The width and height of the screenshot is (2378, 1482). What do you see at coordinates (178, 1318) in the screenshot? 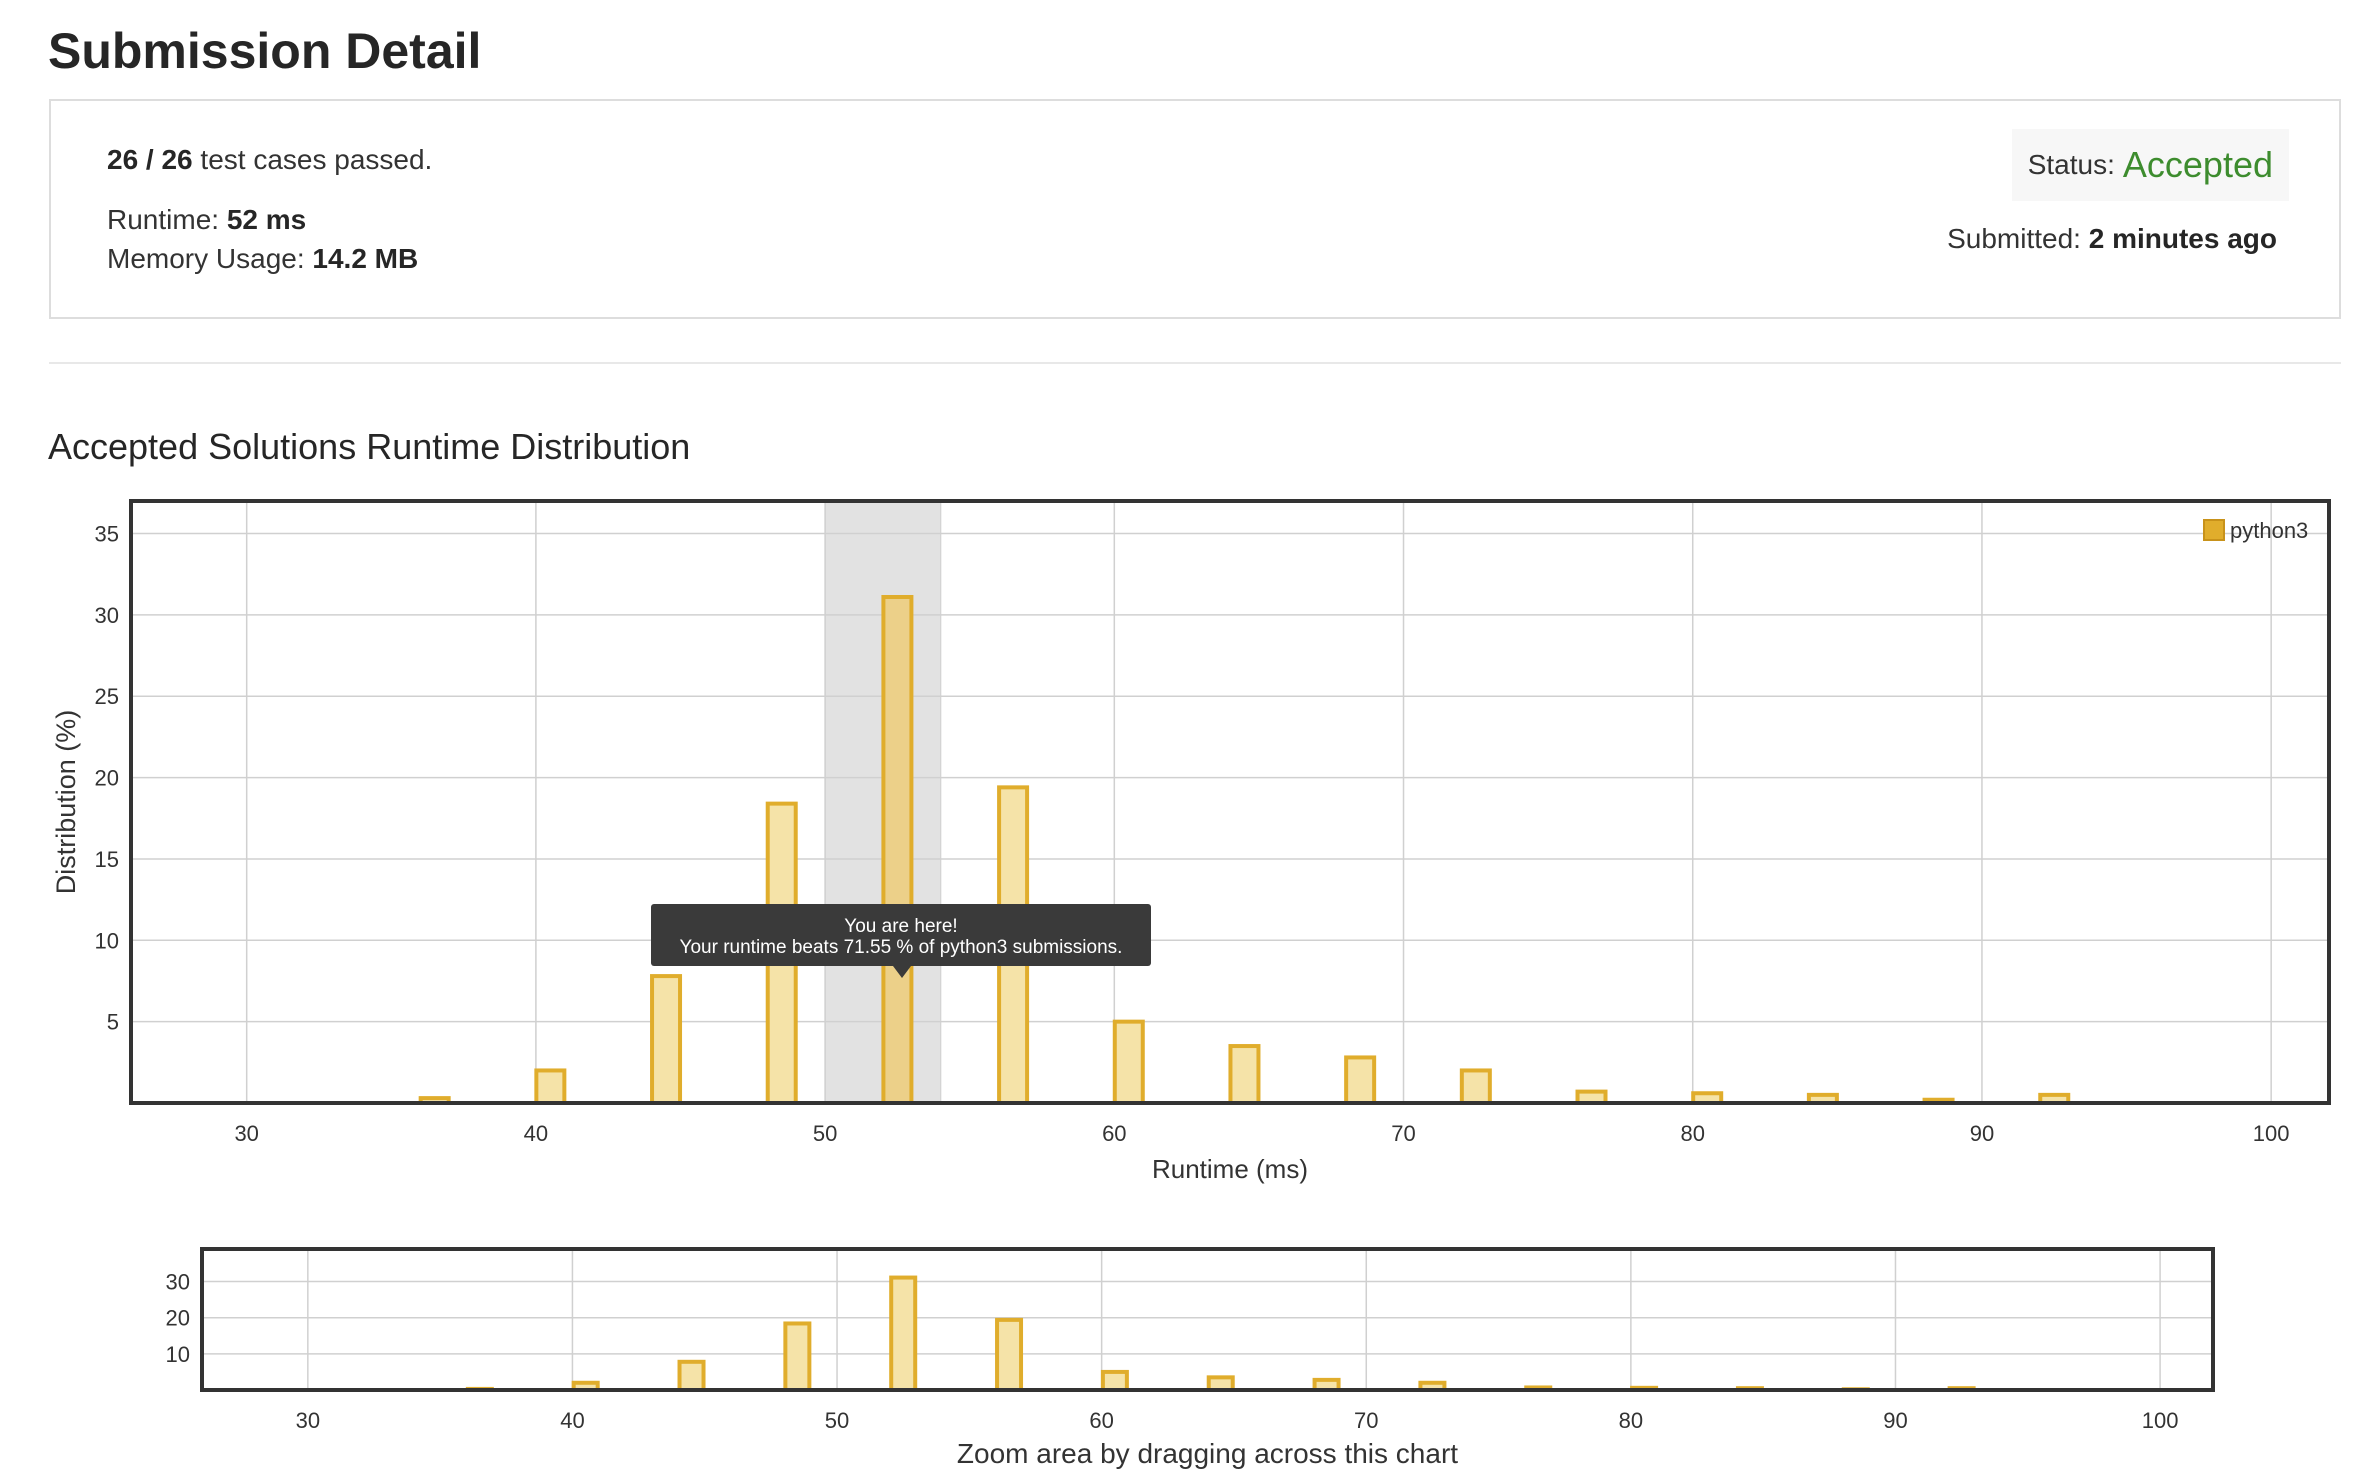
I see `mini-y-tick-label: 20` at bounding box center [178, 1318].